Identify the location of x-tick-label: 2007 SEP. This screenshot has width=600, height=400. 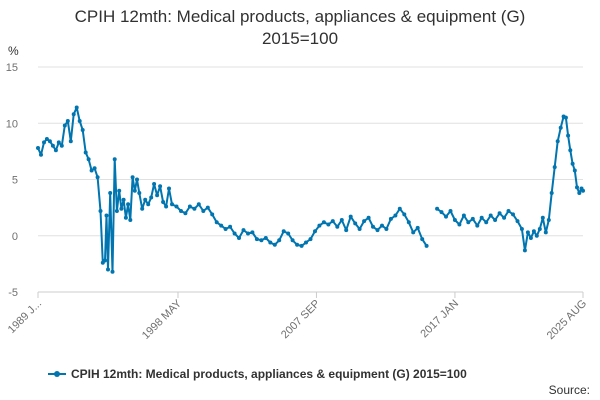
(301, 320).